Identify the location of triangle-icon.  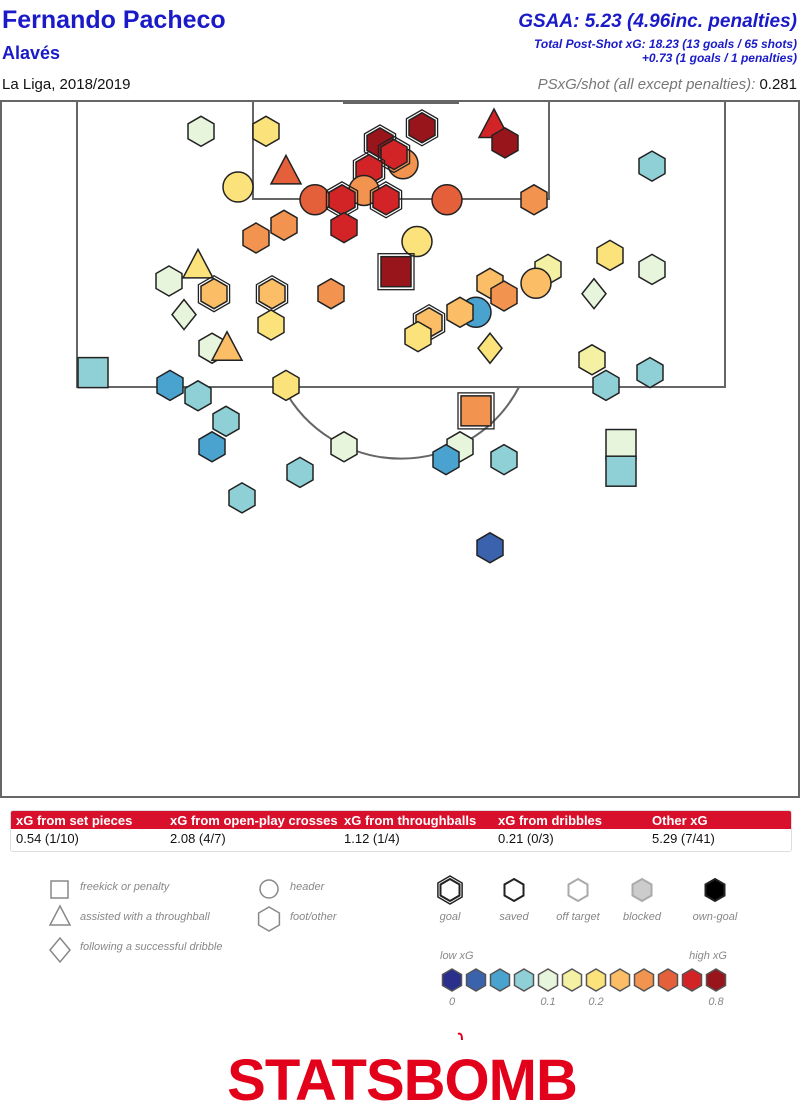
(60, 915).